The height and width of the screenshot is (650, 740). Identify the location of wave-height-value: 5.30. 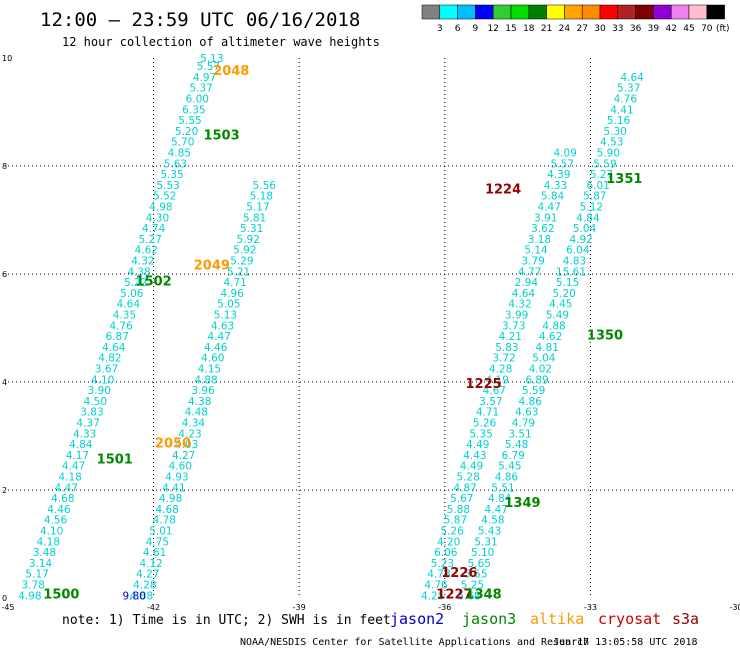
(614, 132).